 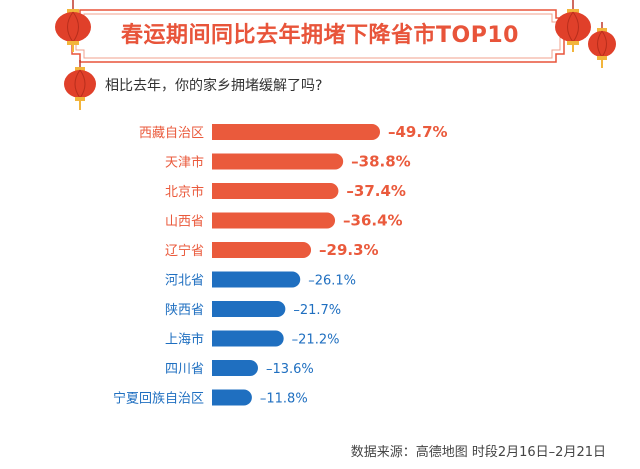 What do you see at coordinates (381, 162) in the screenshot?
I see `value-label: –38.8%` at bounding box center [381, 162].